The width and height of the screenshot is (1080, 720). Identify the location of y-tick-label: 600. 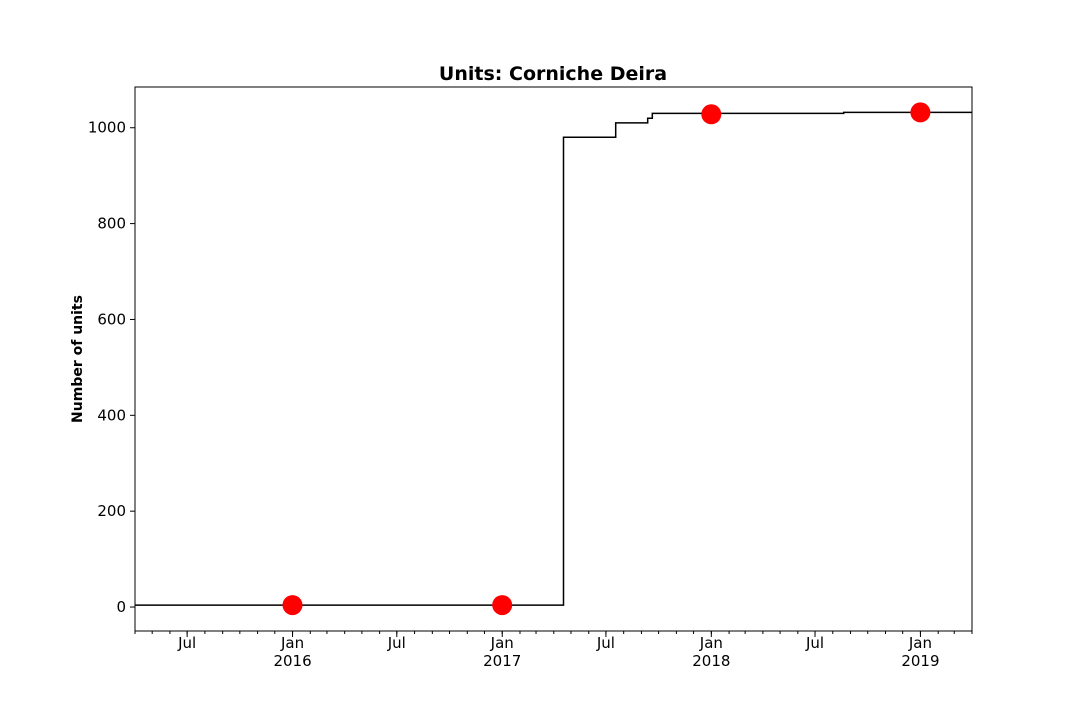
(111, 319).